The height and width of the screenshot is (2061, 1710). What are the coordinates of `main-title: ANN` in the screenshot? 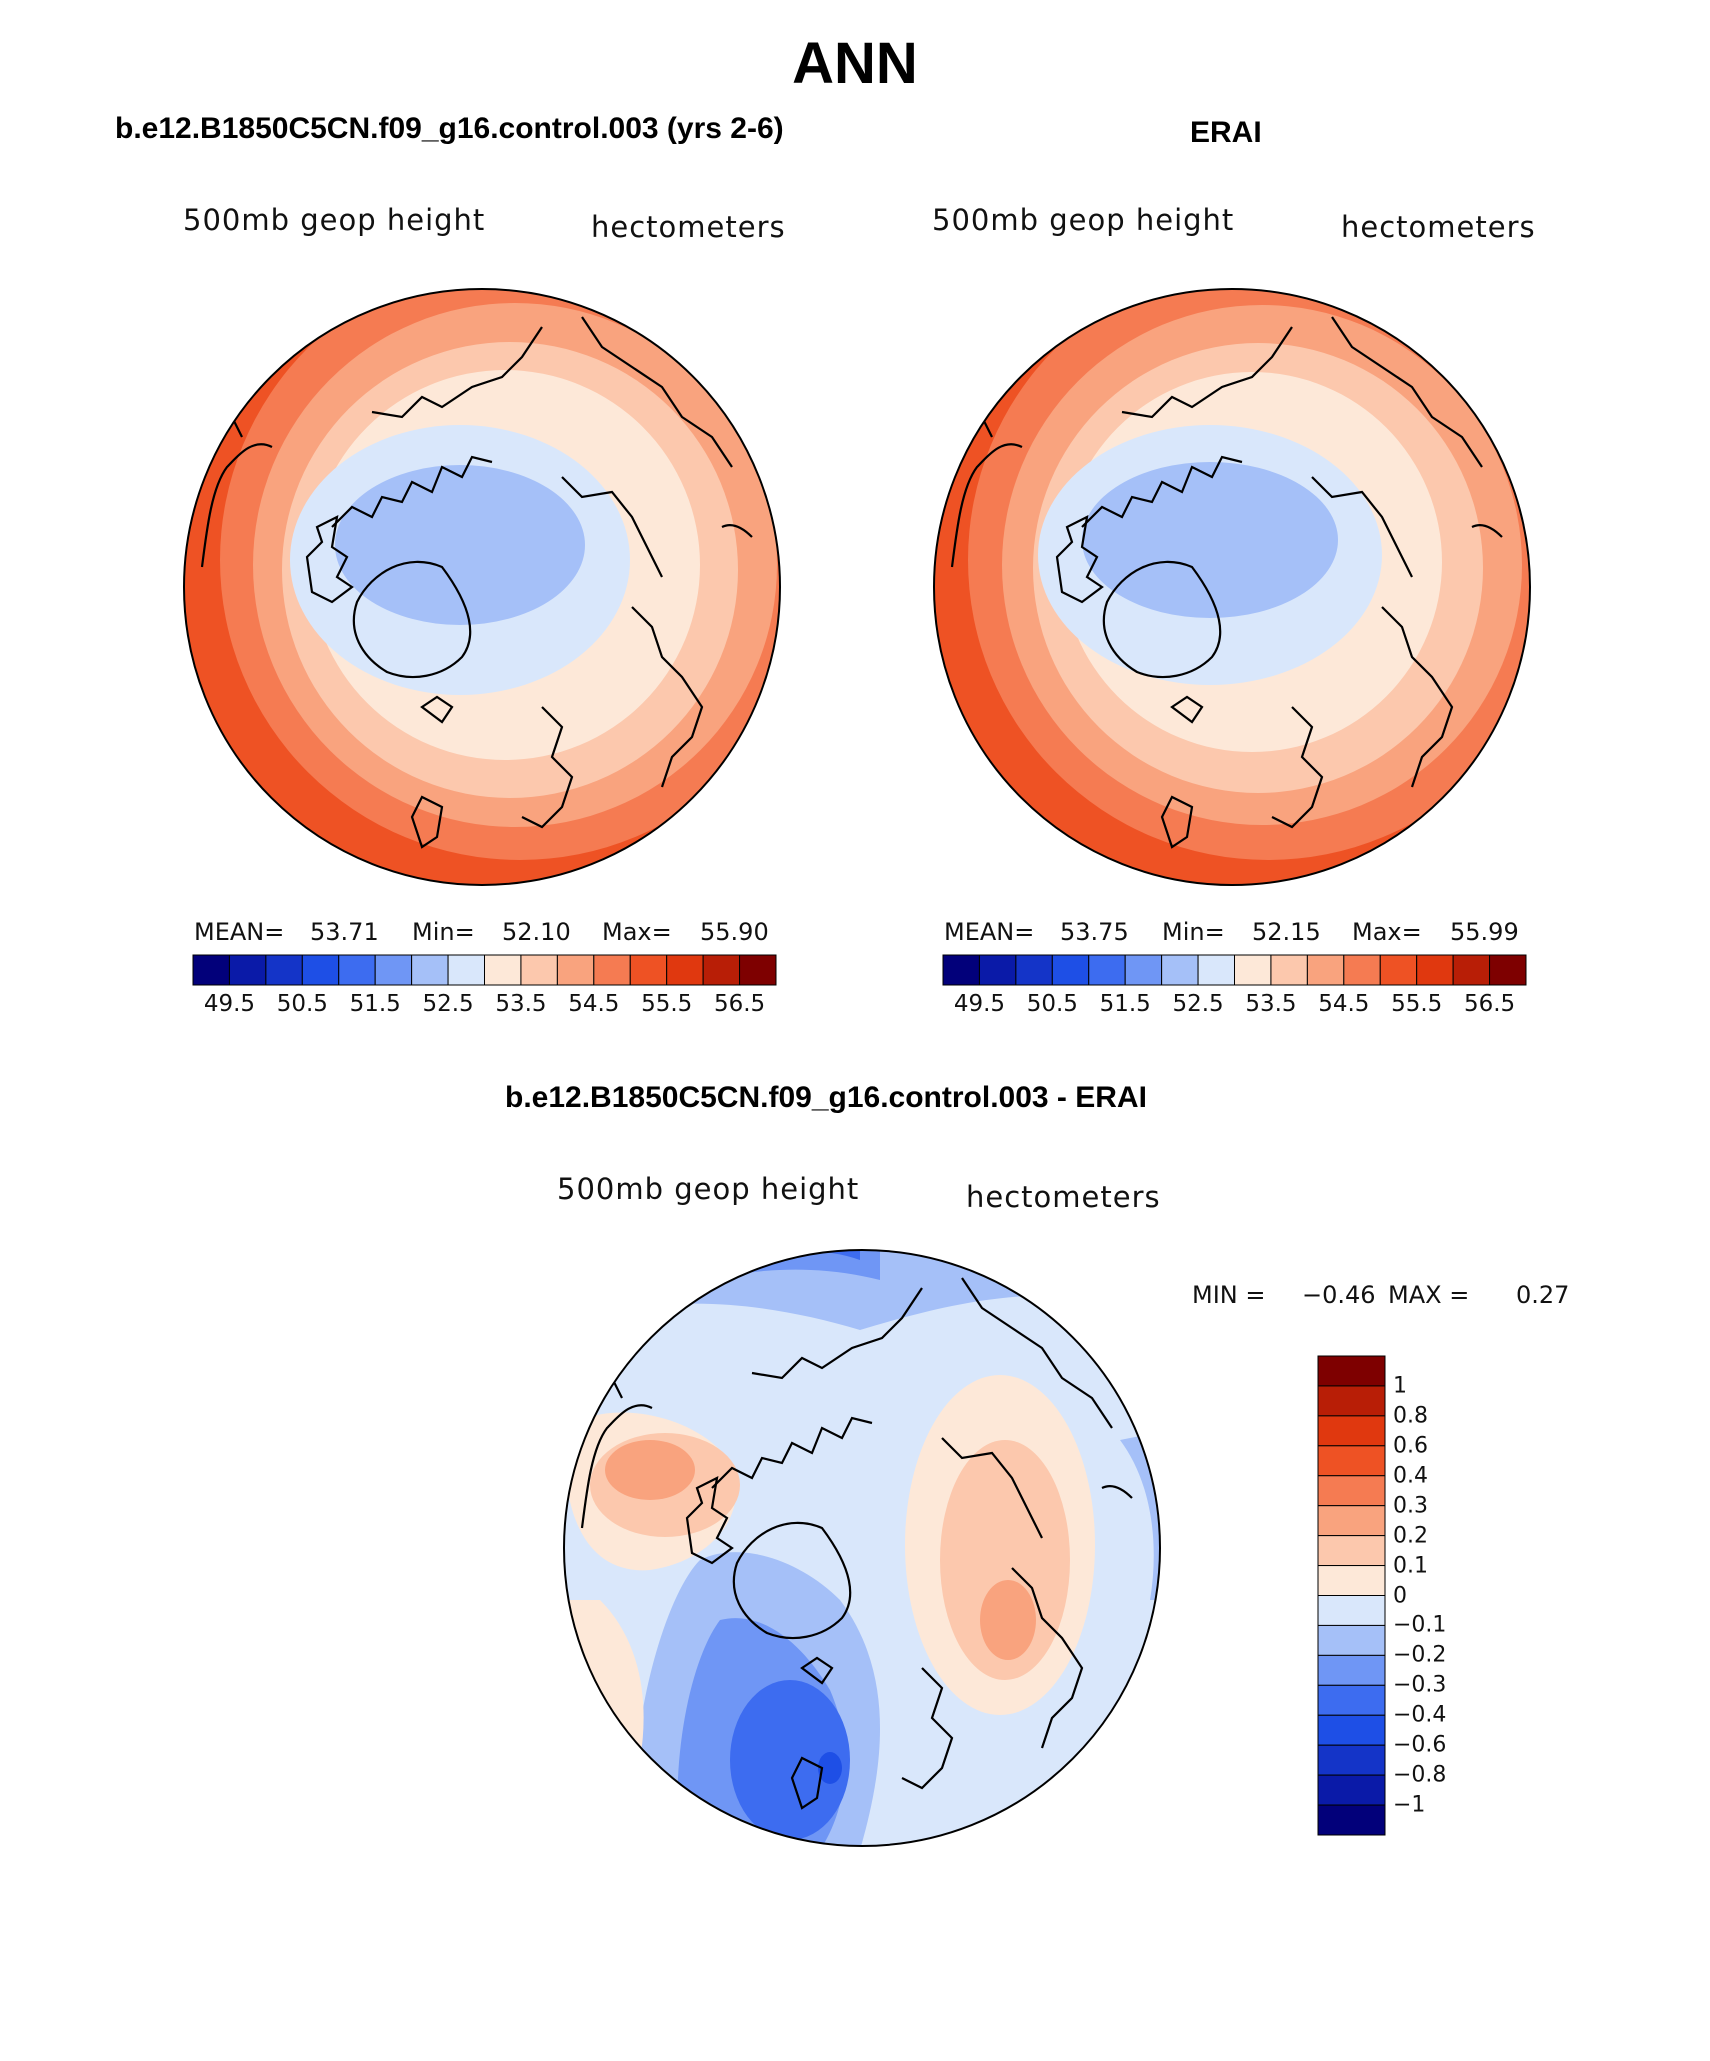 It's located at (855, 63).